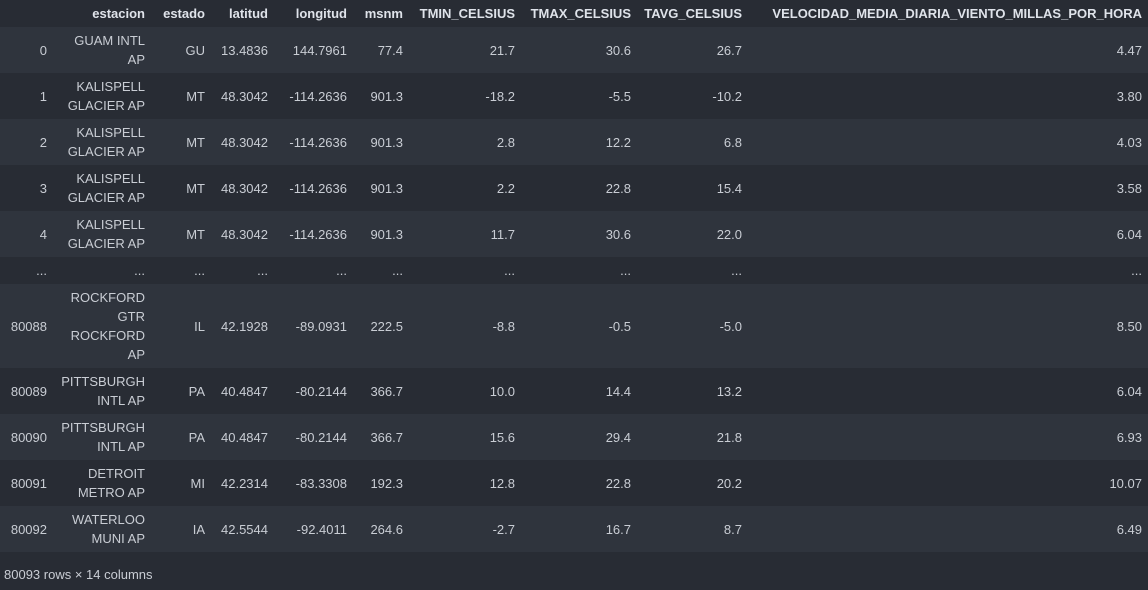 This screenshot has width=1148, height=590. Describe the element at coordinates (618, 142) in the screenshot. I see `cell-tmax: 12.2` at that location.